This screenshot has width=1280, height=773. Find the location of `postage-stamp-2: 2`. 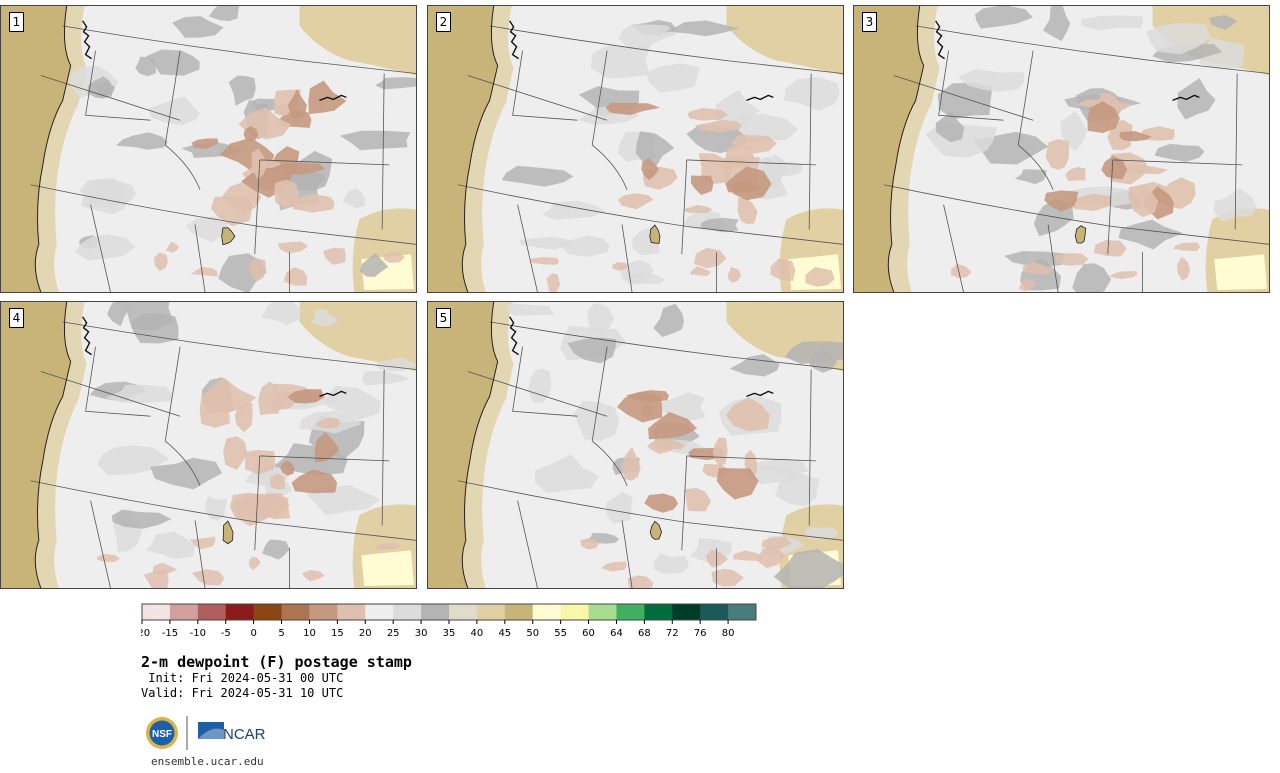

postage-stamp-2: 2 is located at coordinates (635, 149).